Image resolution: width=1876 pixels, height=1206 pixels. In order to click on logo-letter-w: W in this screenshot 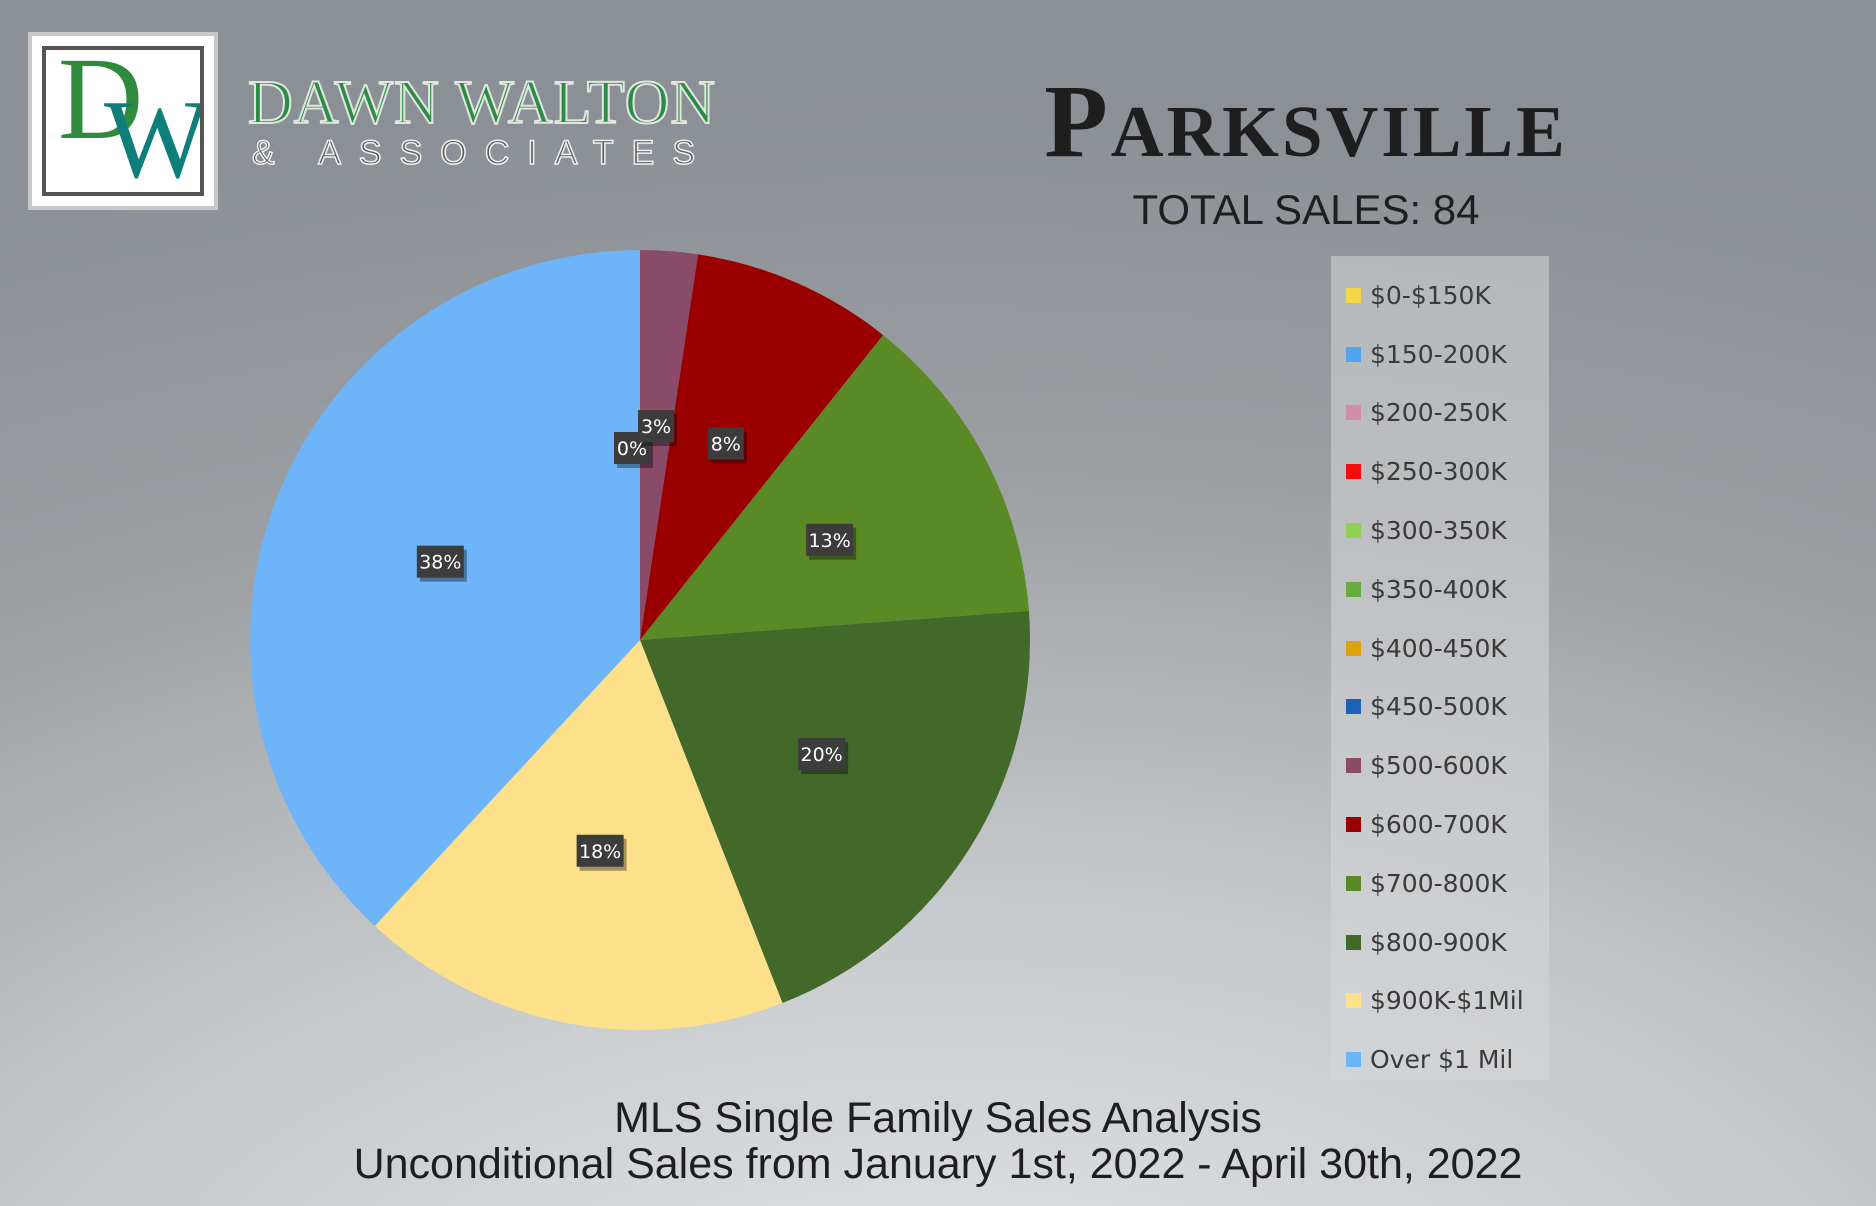, I will do `click(154, 137)`.